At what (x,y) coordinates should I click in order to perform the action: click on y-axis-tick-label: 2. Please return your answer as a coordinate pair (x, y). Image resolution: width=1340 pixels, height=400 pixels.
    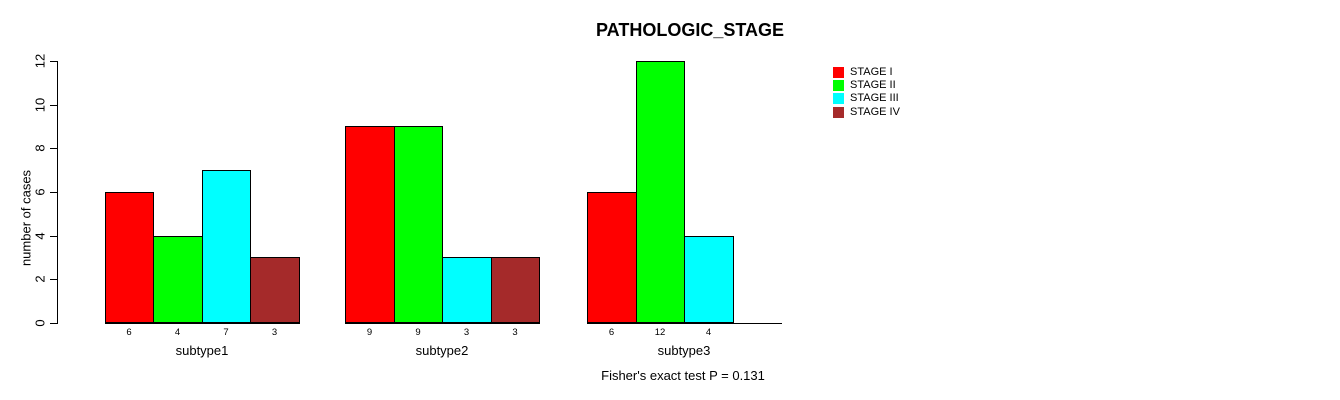
    Looking at the image, I should click on (40, 279).